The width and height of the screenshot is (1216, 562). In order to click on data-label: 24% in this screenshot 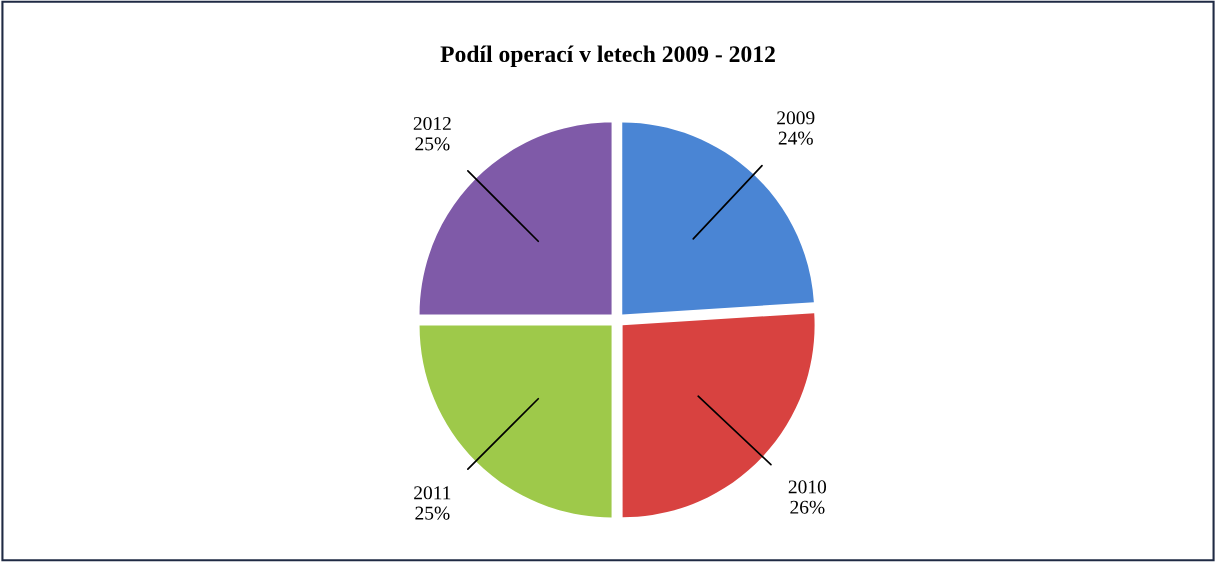, I will do `click(795, 138)`.